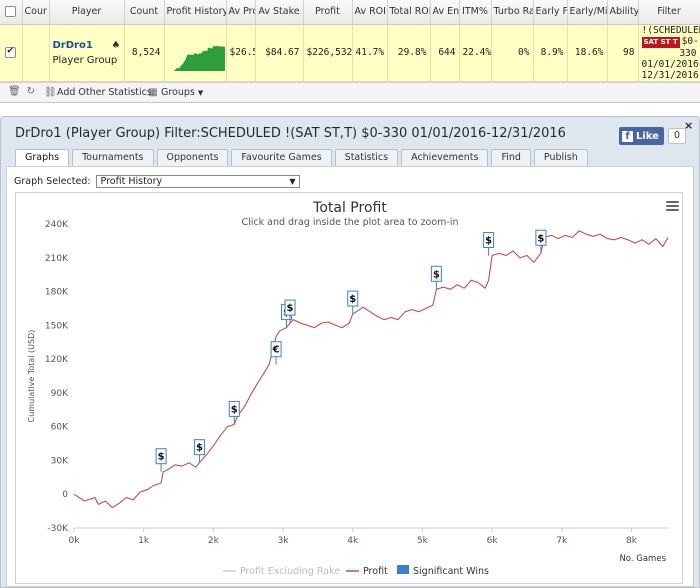 The image size is (700, 588). Describe the element at coordinates (58, 529) in the screenshot. I see `y-tick-label: -30K` at that location.